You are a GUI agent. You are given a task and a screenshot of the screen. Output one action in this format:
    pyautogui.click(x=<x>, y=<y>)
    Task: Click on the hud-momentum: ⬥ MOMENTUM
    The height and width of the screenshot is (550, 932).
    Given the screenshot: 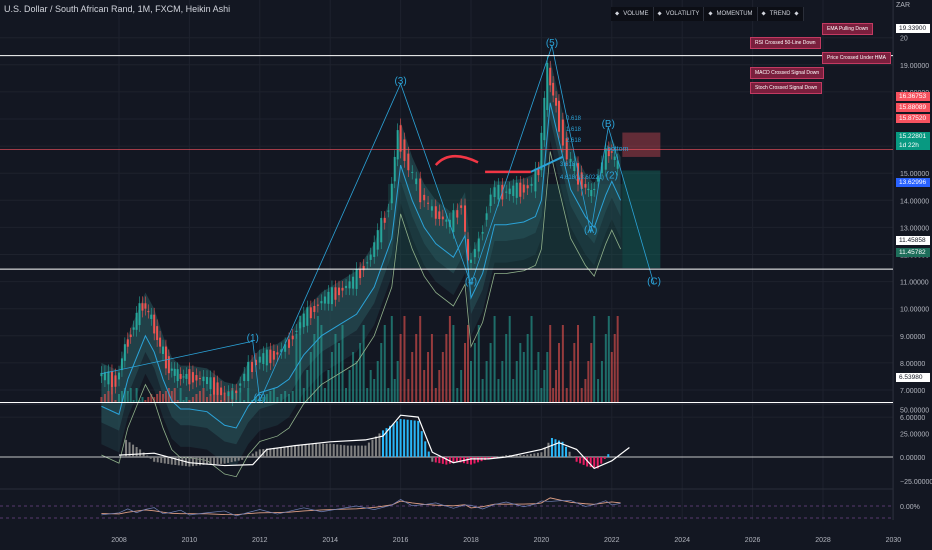 What is the action you would take?
    pyautogui.click(x=731, y=14)
    